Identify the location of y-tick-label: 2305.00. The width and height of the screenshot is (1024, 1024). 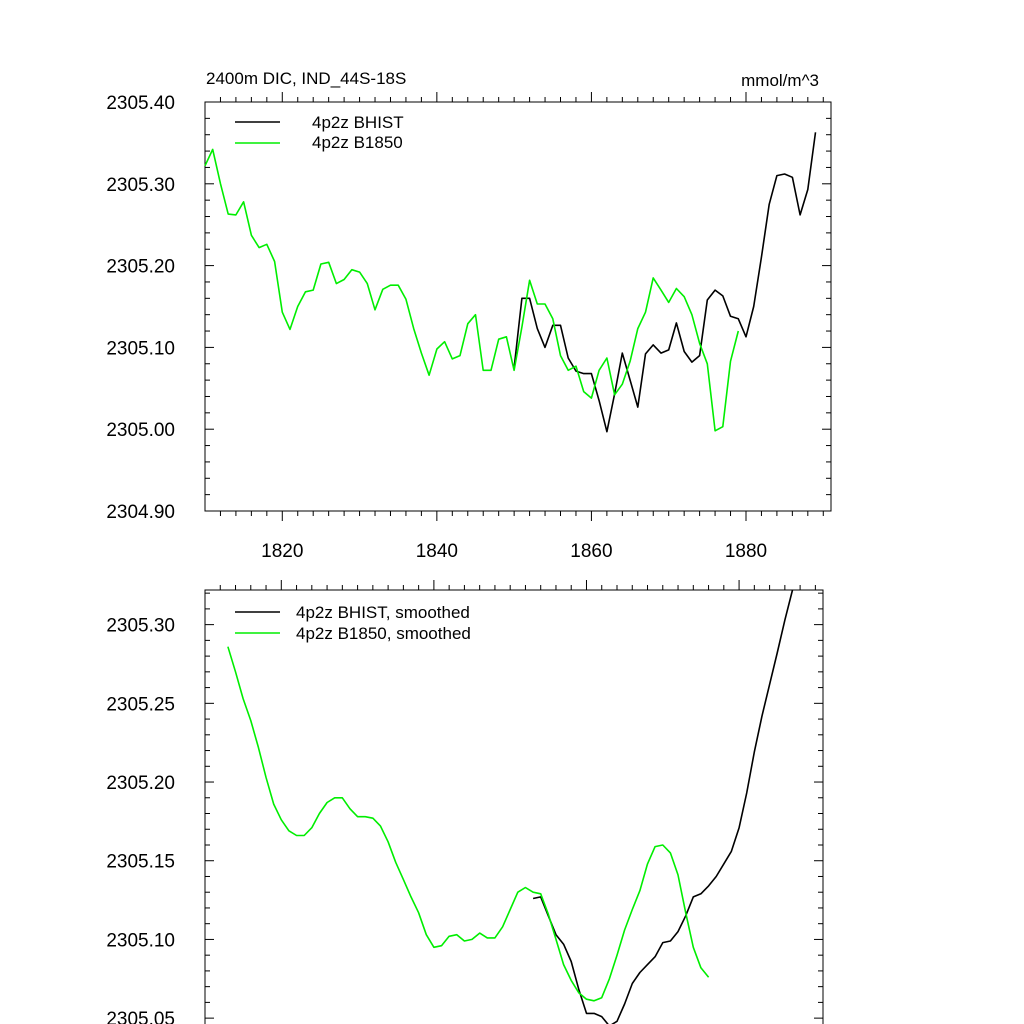
(140, 430).